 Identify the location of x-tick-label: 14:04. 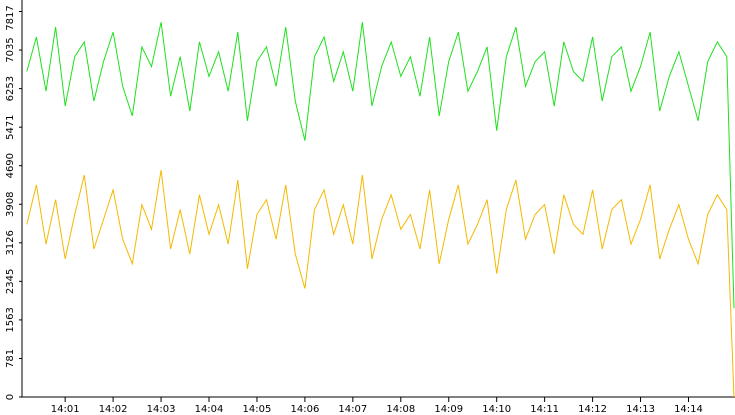
(209, 409).